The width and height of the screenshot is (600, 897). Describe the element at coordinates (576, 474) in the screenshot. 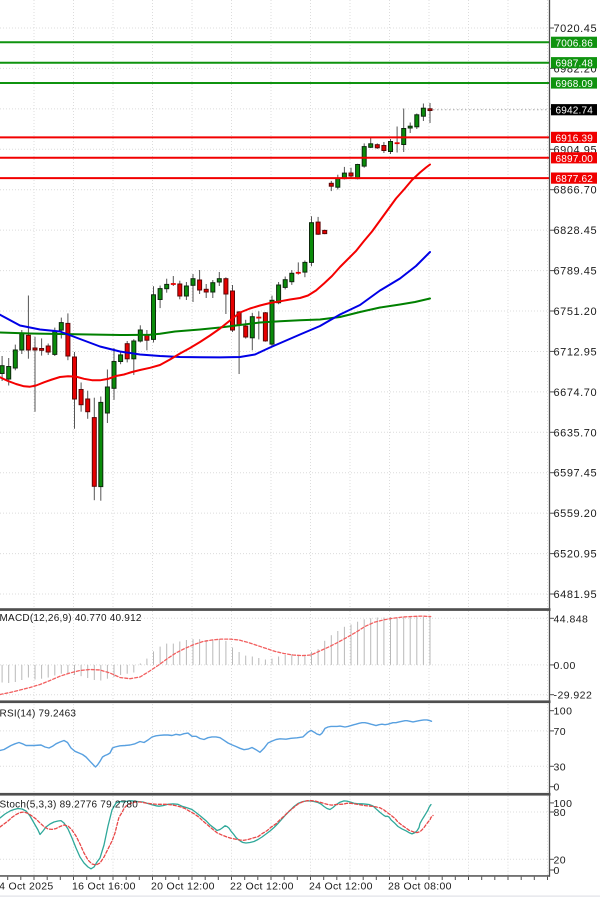

I see `svg-text: 6597.45` at that location.